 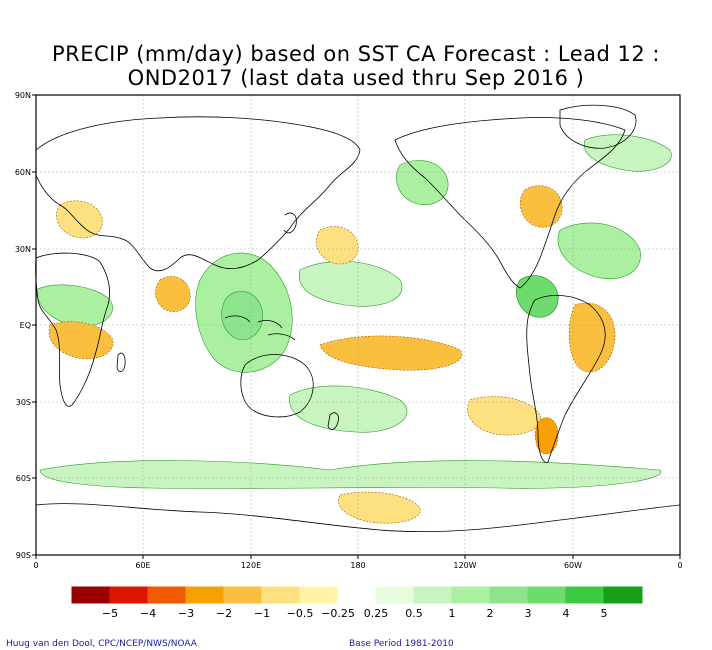 I want to click on coastline-north-america, so click(x=510, y=203).